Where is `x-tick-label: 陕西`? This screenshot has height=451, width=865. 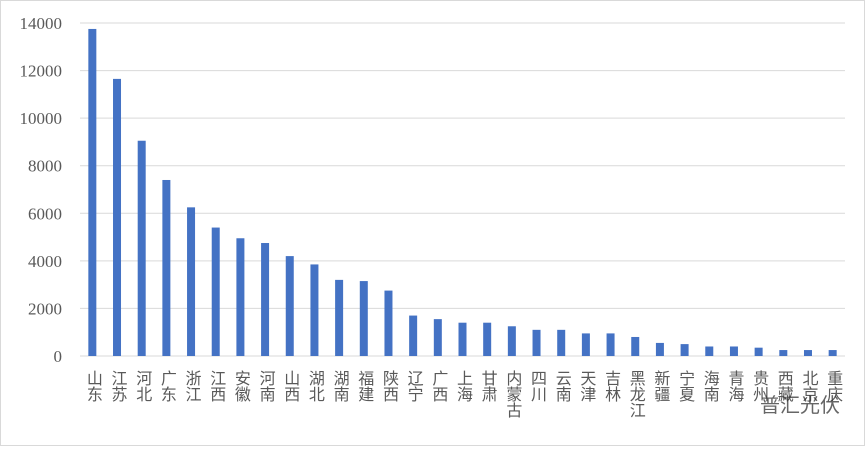
x-tick-label: 陕西 is located at coordinates (389, 386).